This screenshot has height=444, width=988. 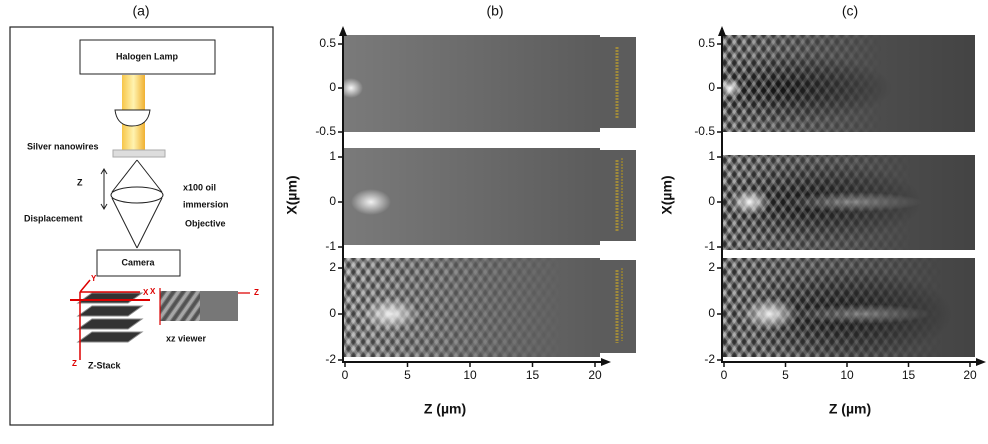 I want to click on condenser-lens, so click(x=132, y=118).